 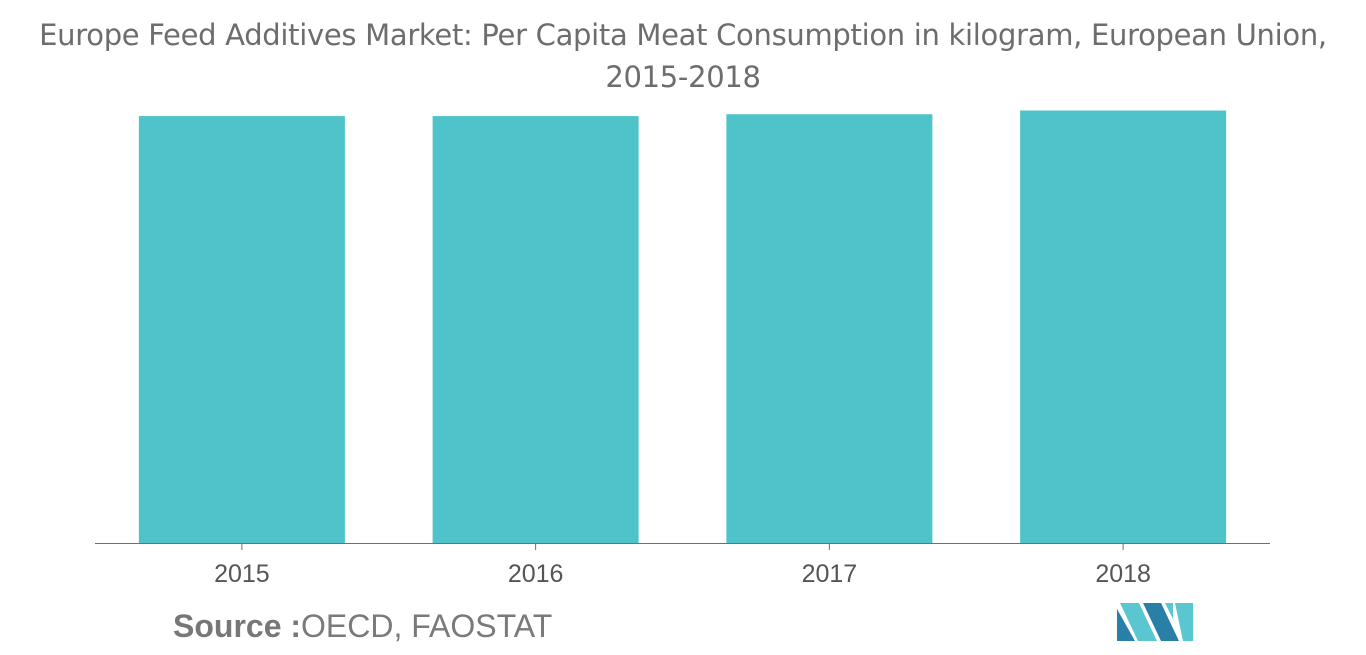 What do you see at coordinates (427, 626) in the screenshot?
I see `source-value: OECD, FAOSTAT` at bounding box center [427, 626].